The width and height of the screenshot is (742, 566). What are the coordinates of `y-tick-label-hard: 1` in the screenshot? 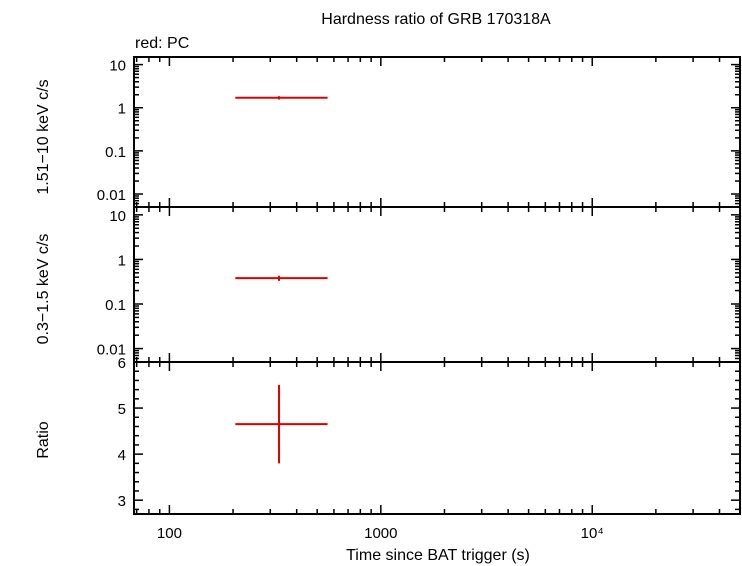 It's located at (122, 109).